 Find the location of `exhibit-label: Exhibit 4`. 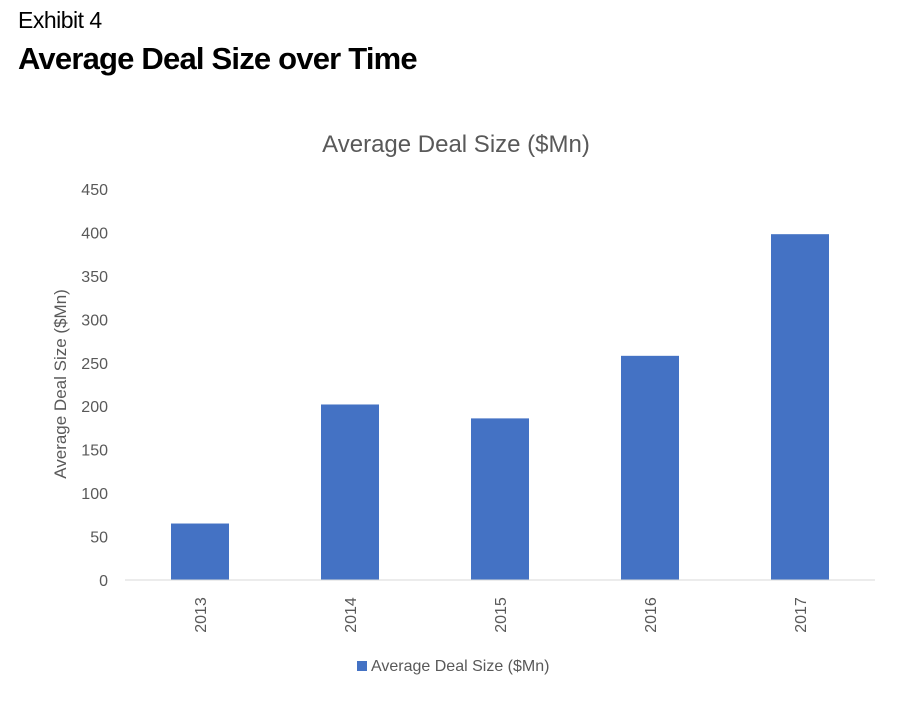

exhibit-label: Exhibit 4 is located at coordinates (60, 20).